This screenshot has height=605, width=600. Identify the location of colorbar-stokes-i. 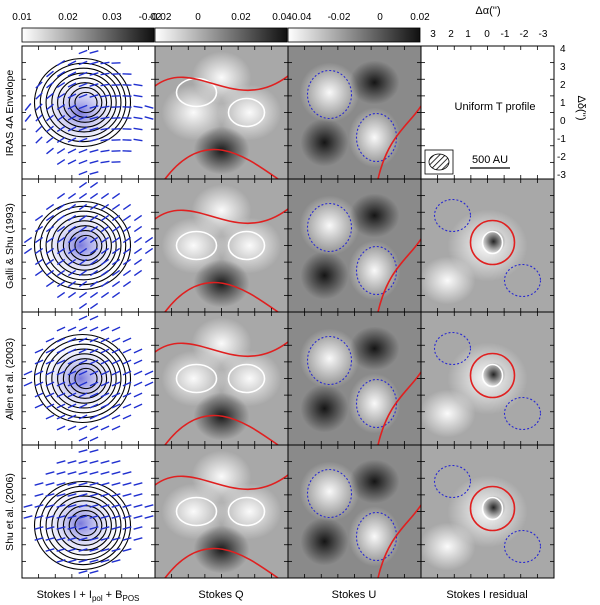
(88, 35).